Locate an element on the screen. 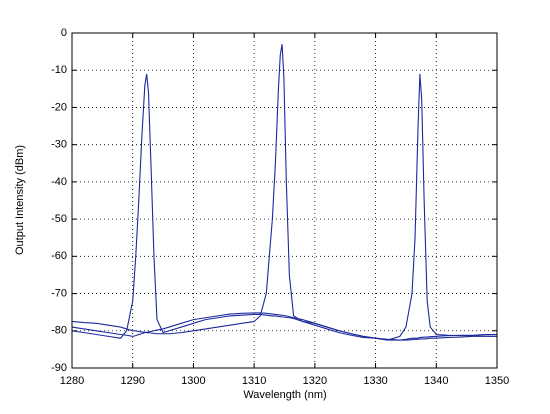  x-tick-label: 1300 is located at coordinates (193, 381).